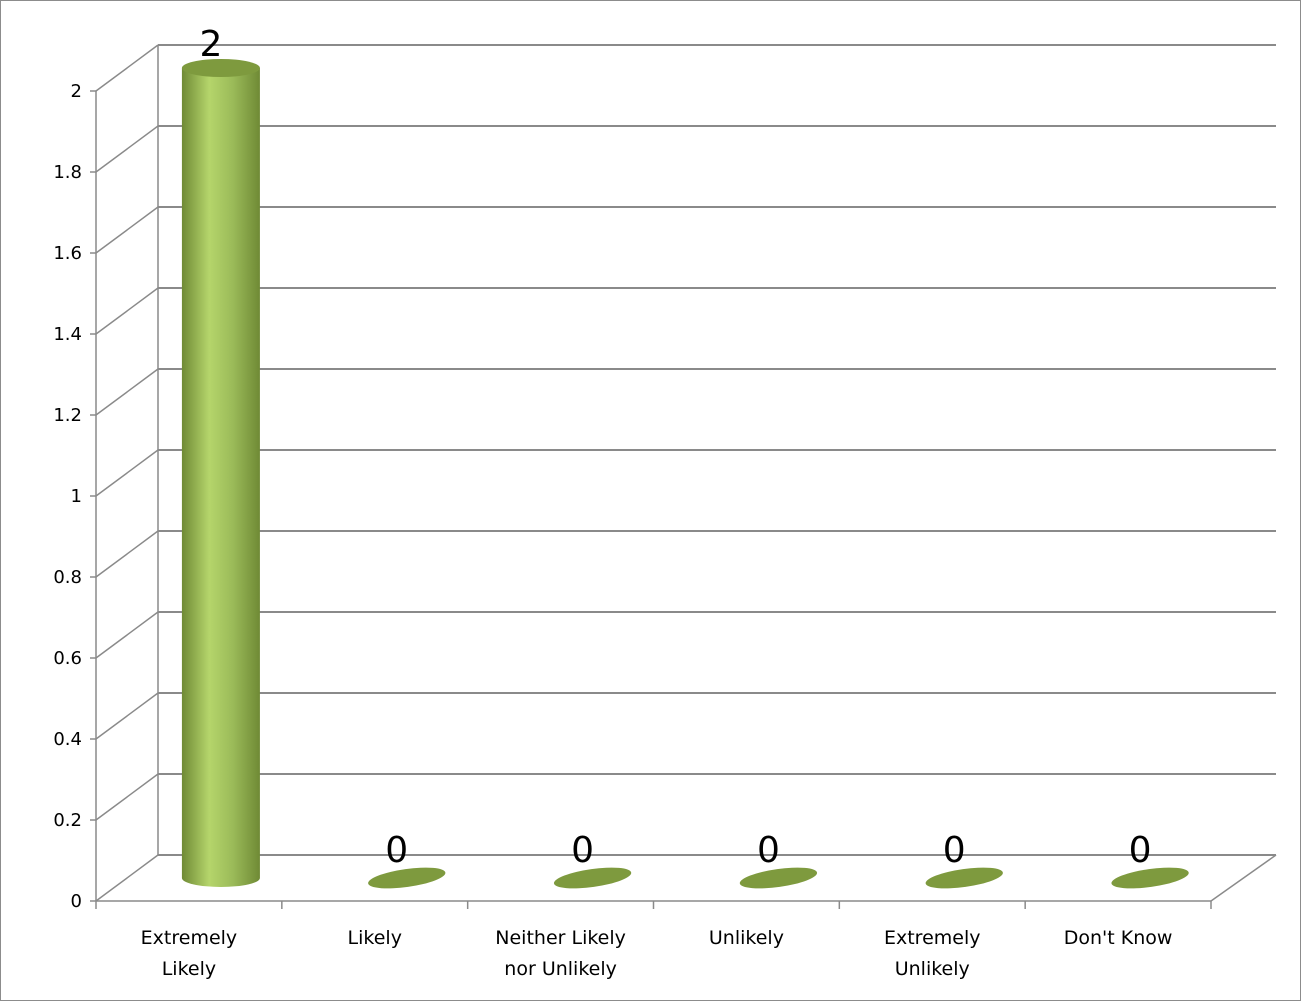  Describe the element at coordinates (220, 477) in the screenshot. I see `bar-body` at that location.